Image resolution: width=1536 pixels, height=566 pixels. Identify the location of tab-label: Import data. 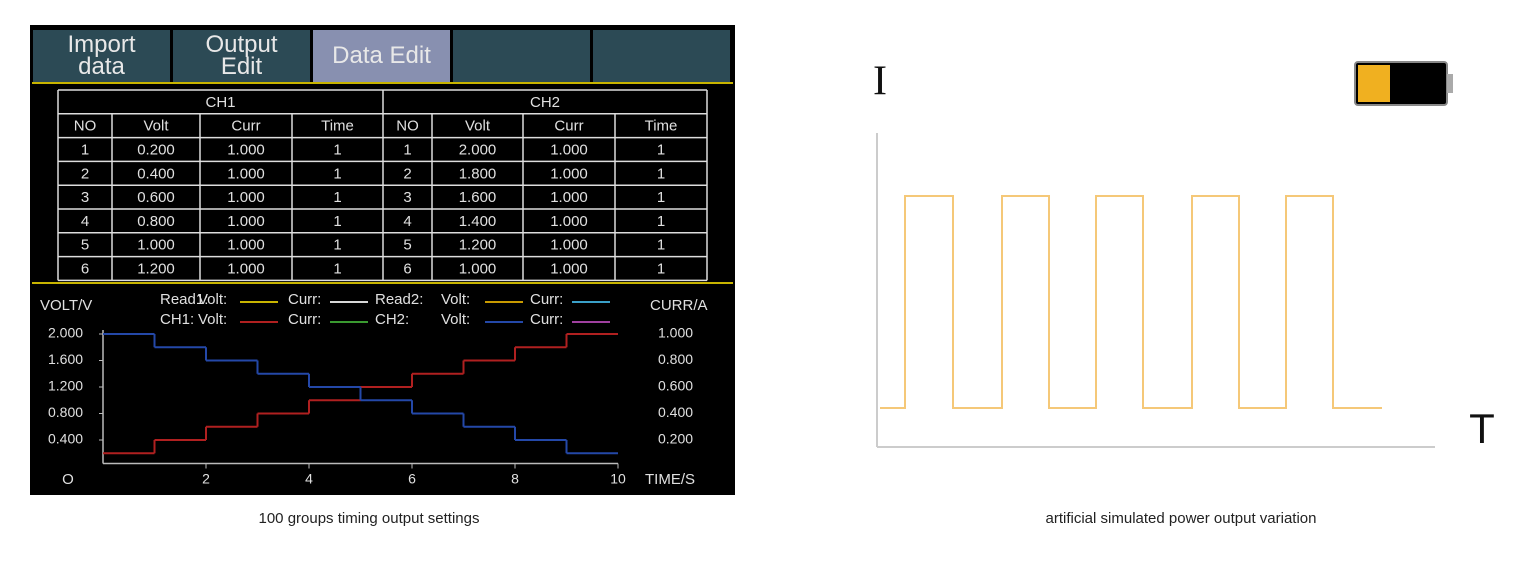
(101, 55).